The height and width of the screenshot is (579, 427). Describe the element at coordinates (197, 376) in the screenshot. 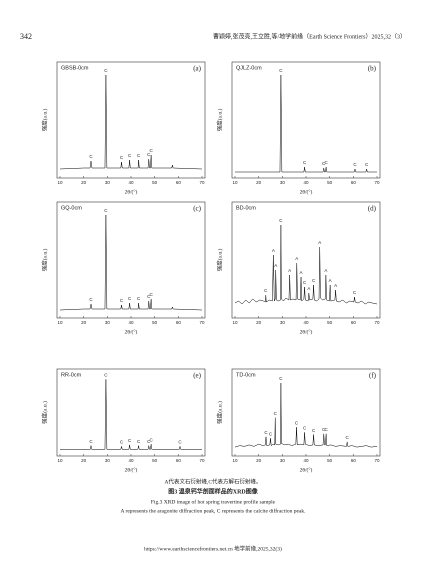

I see `panel-label: (e)` at that location.